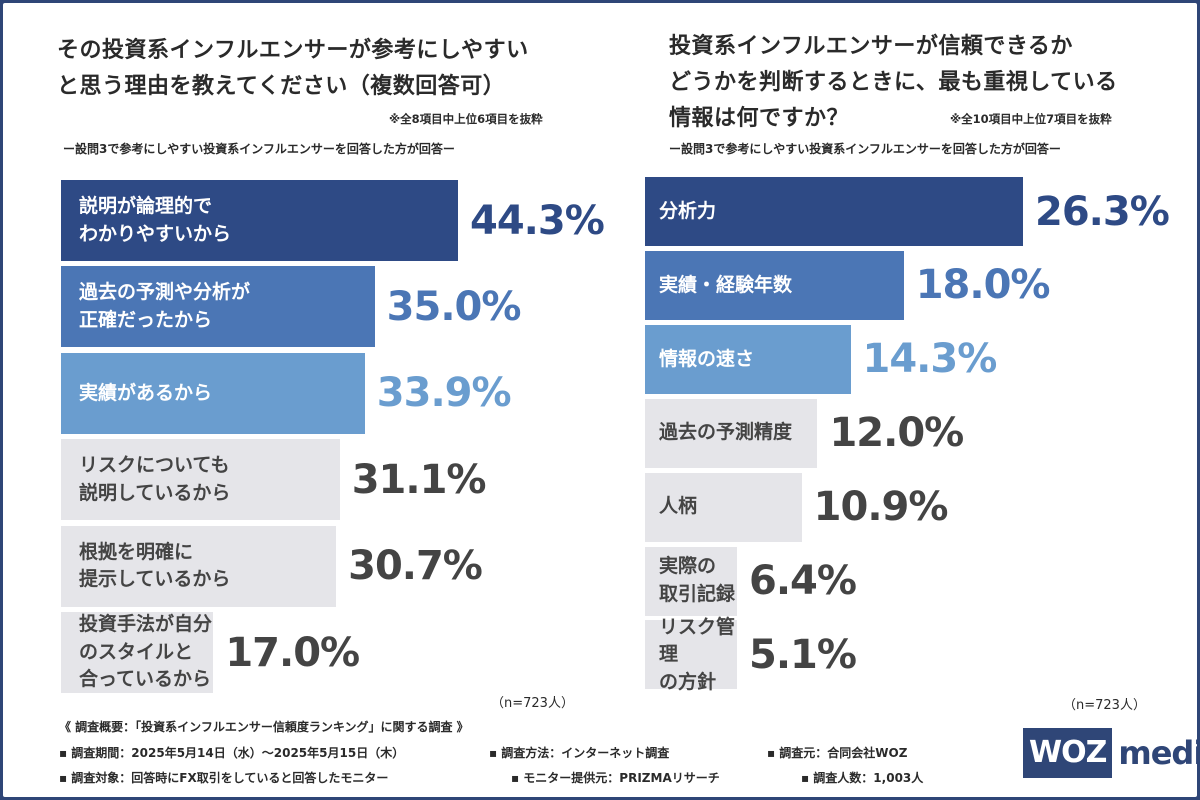 The image size is (1200, 800). Describe the element at coordinates (881, 507) in the screenshot. I see `bar-value-label: 10.9%` at that location.